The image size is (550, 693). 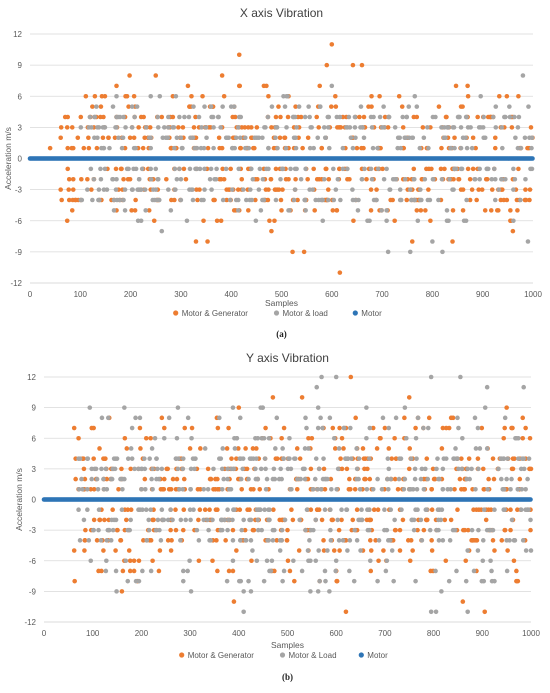 I want to click on legend-marker-motor, so click(x=361, y=655).